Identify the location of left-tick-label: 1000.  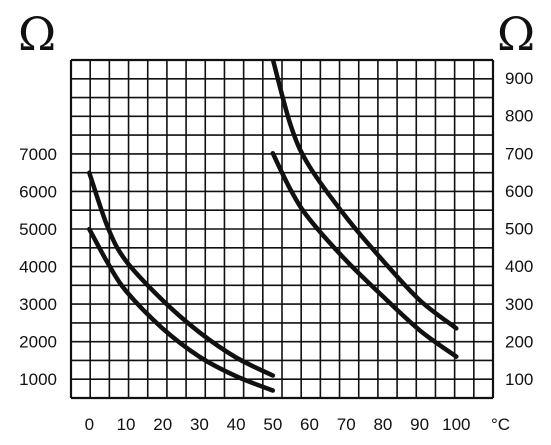
(38, 379).